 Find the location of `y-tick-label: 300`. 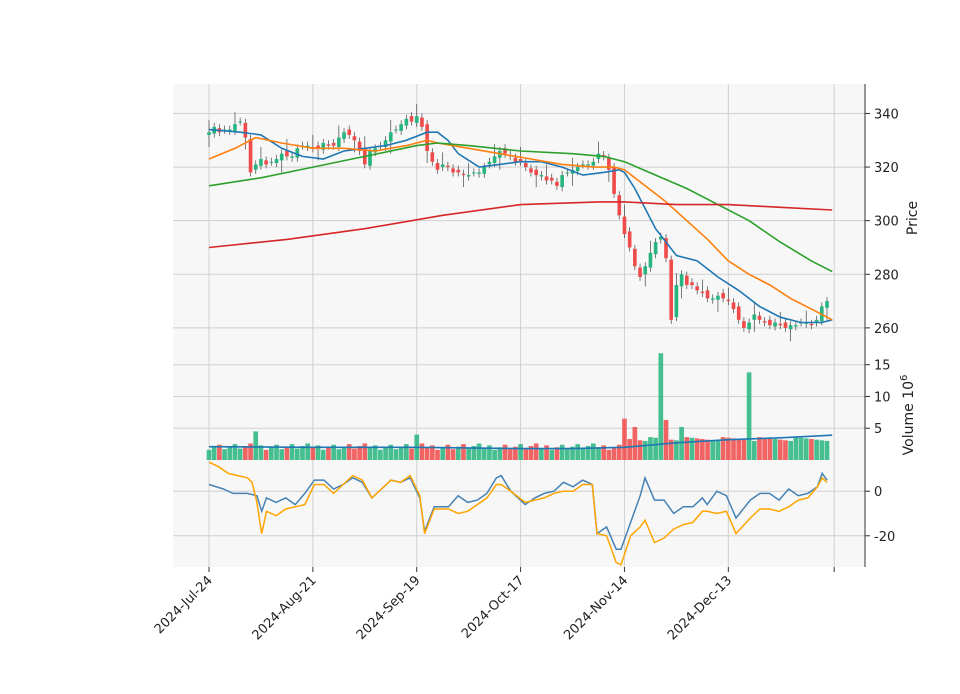

y-tick-label: 300 is located at coordinates (886, 222).